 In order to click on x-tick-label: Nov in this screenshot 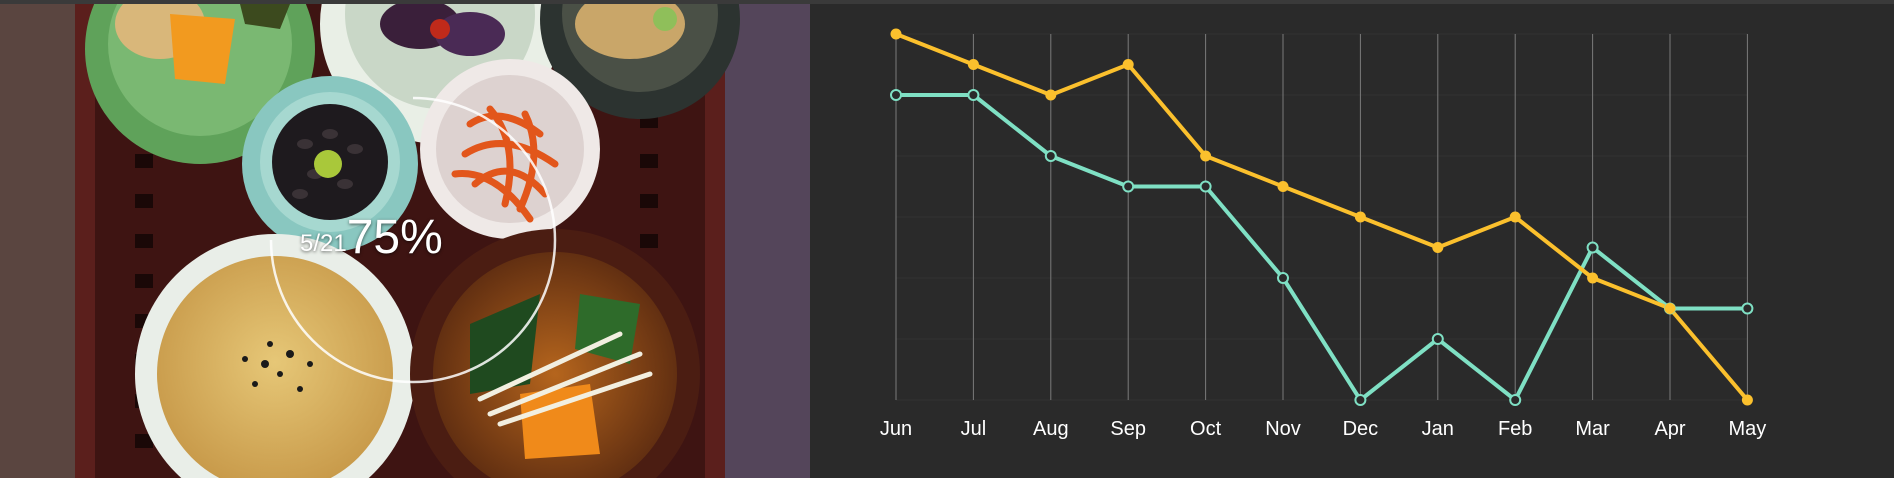, I will do `click(1283, 429)`.